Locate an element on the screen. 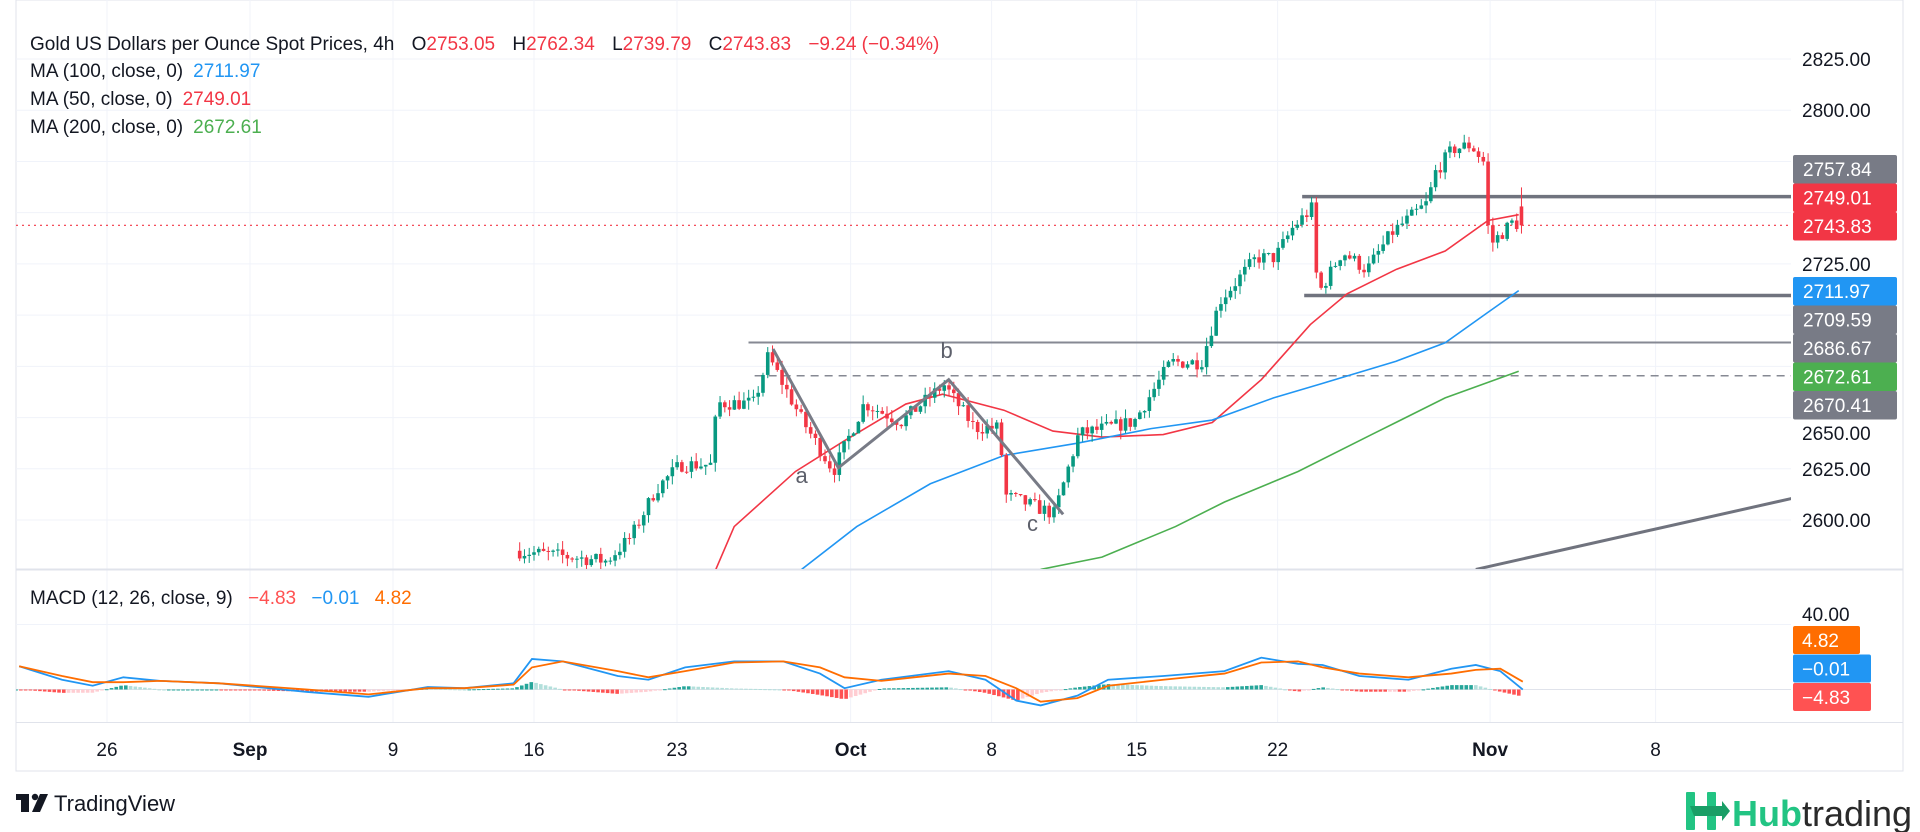 This screenshot has width=1920, height=832. ma100-legend: MA (100, close, 0) 2711.97 is located at coordinates (145, 71).